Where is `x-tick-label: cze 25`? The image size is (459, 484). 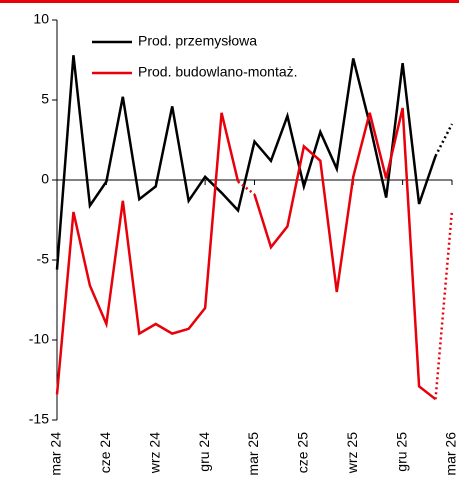 x-tick-label: cze 25 is located at coordinates (303, 452).